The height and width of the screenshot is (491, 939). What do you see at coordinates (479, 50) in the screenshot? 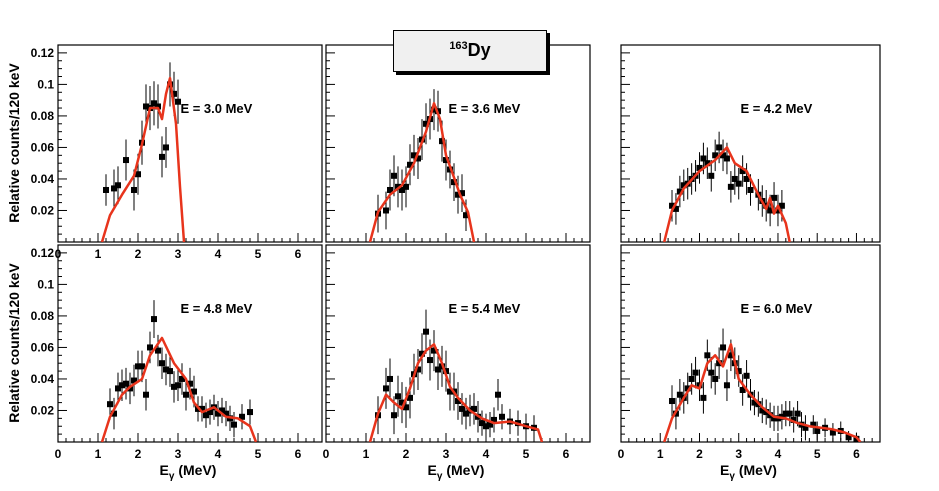
I see `element-symbol: Dy` at bounding box center [479, 50].